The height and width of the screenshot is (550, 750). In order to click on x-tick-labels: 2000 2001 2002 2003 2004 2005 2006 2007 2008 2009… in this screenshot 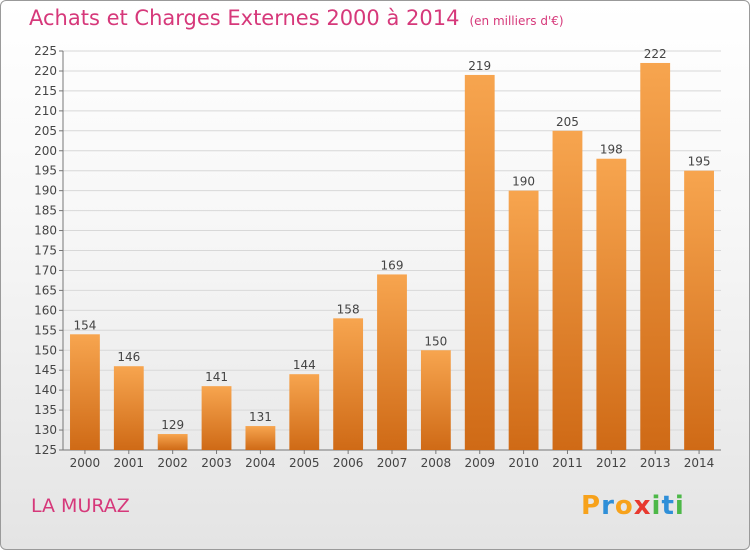, I will do `click(392, 463)`.